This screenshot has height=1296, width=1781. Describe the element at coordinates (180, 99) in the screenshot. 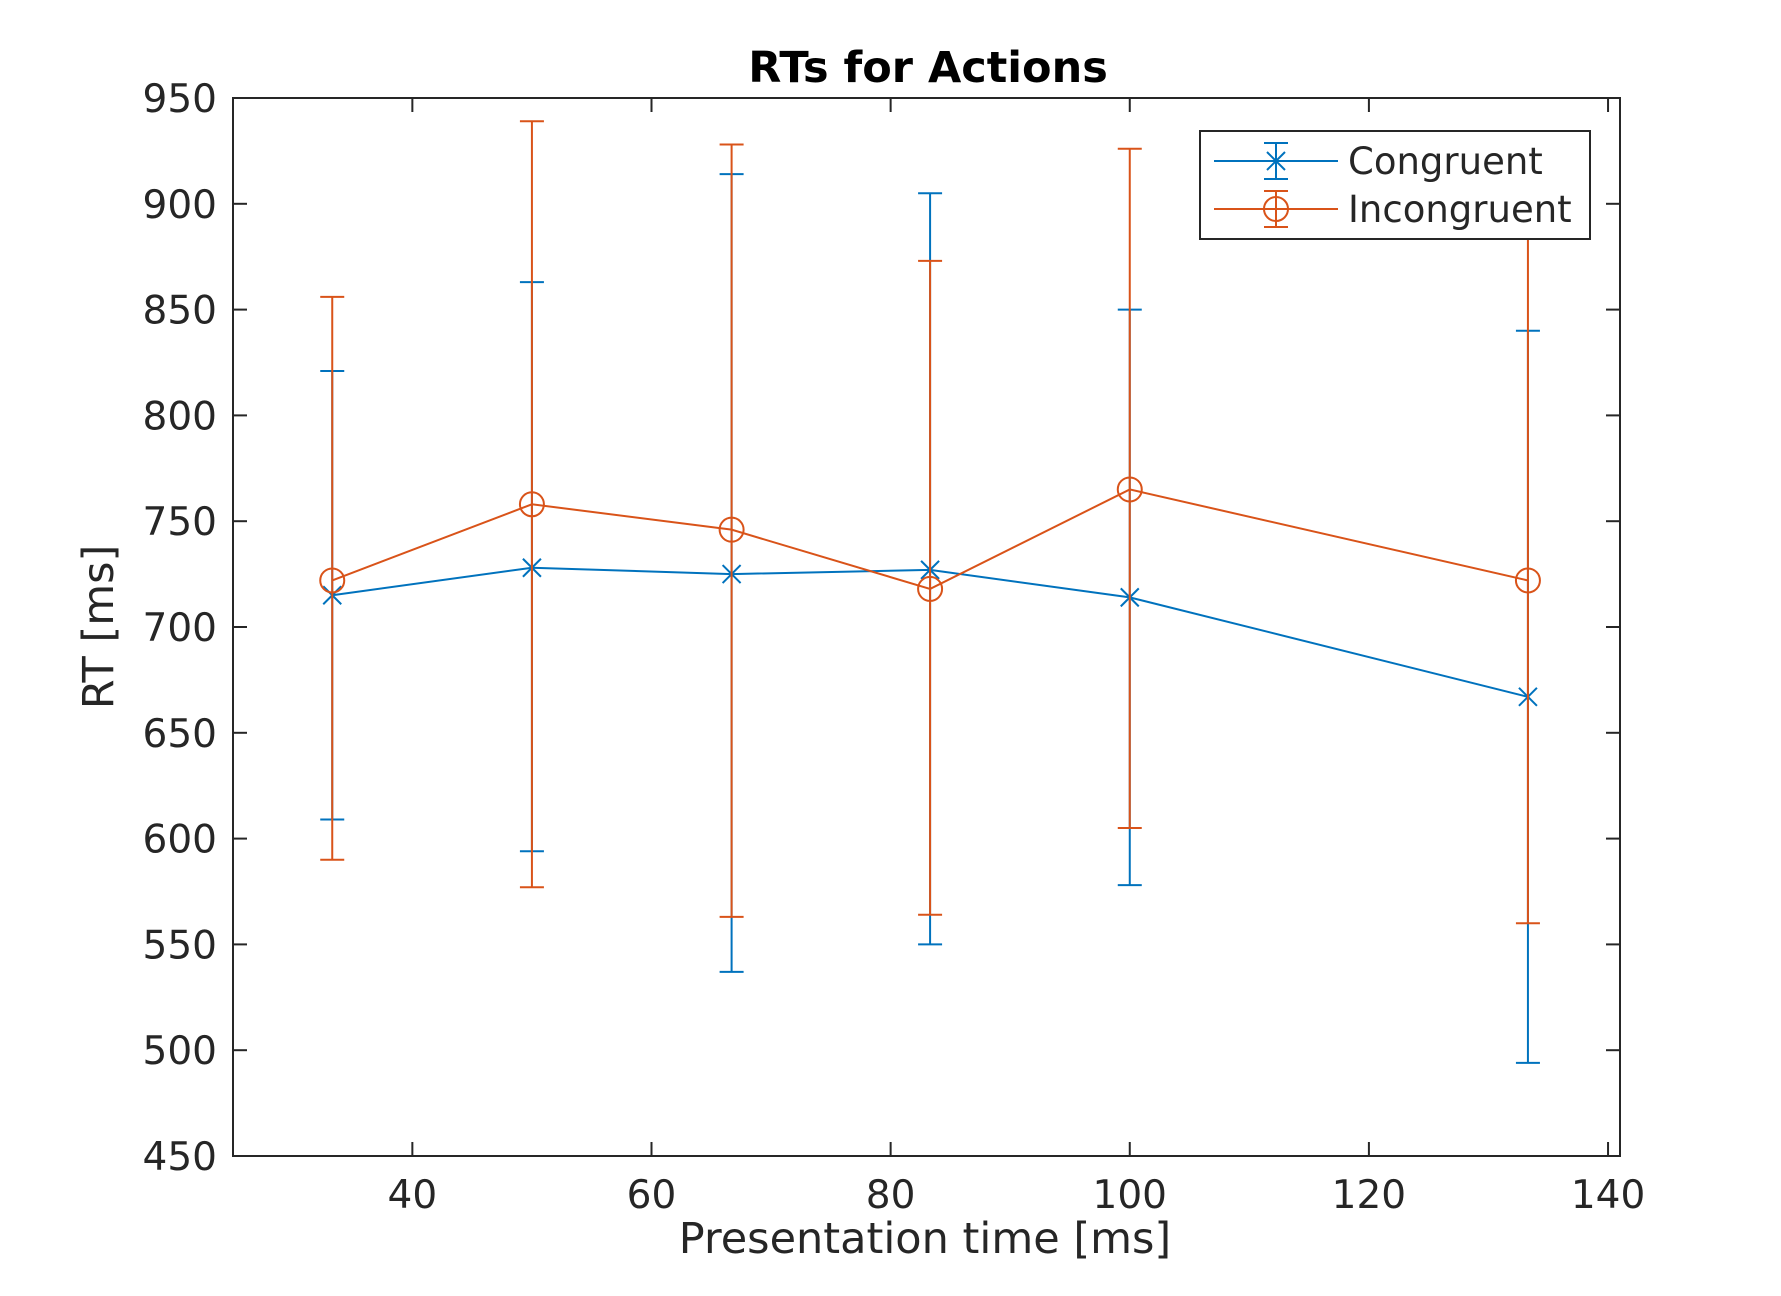

I see `y-tick-label: 950` at that location.